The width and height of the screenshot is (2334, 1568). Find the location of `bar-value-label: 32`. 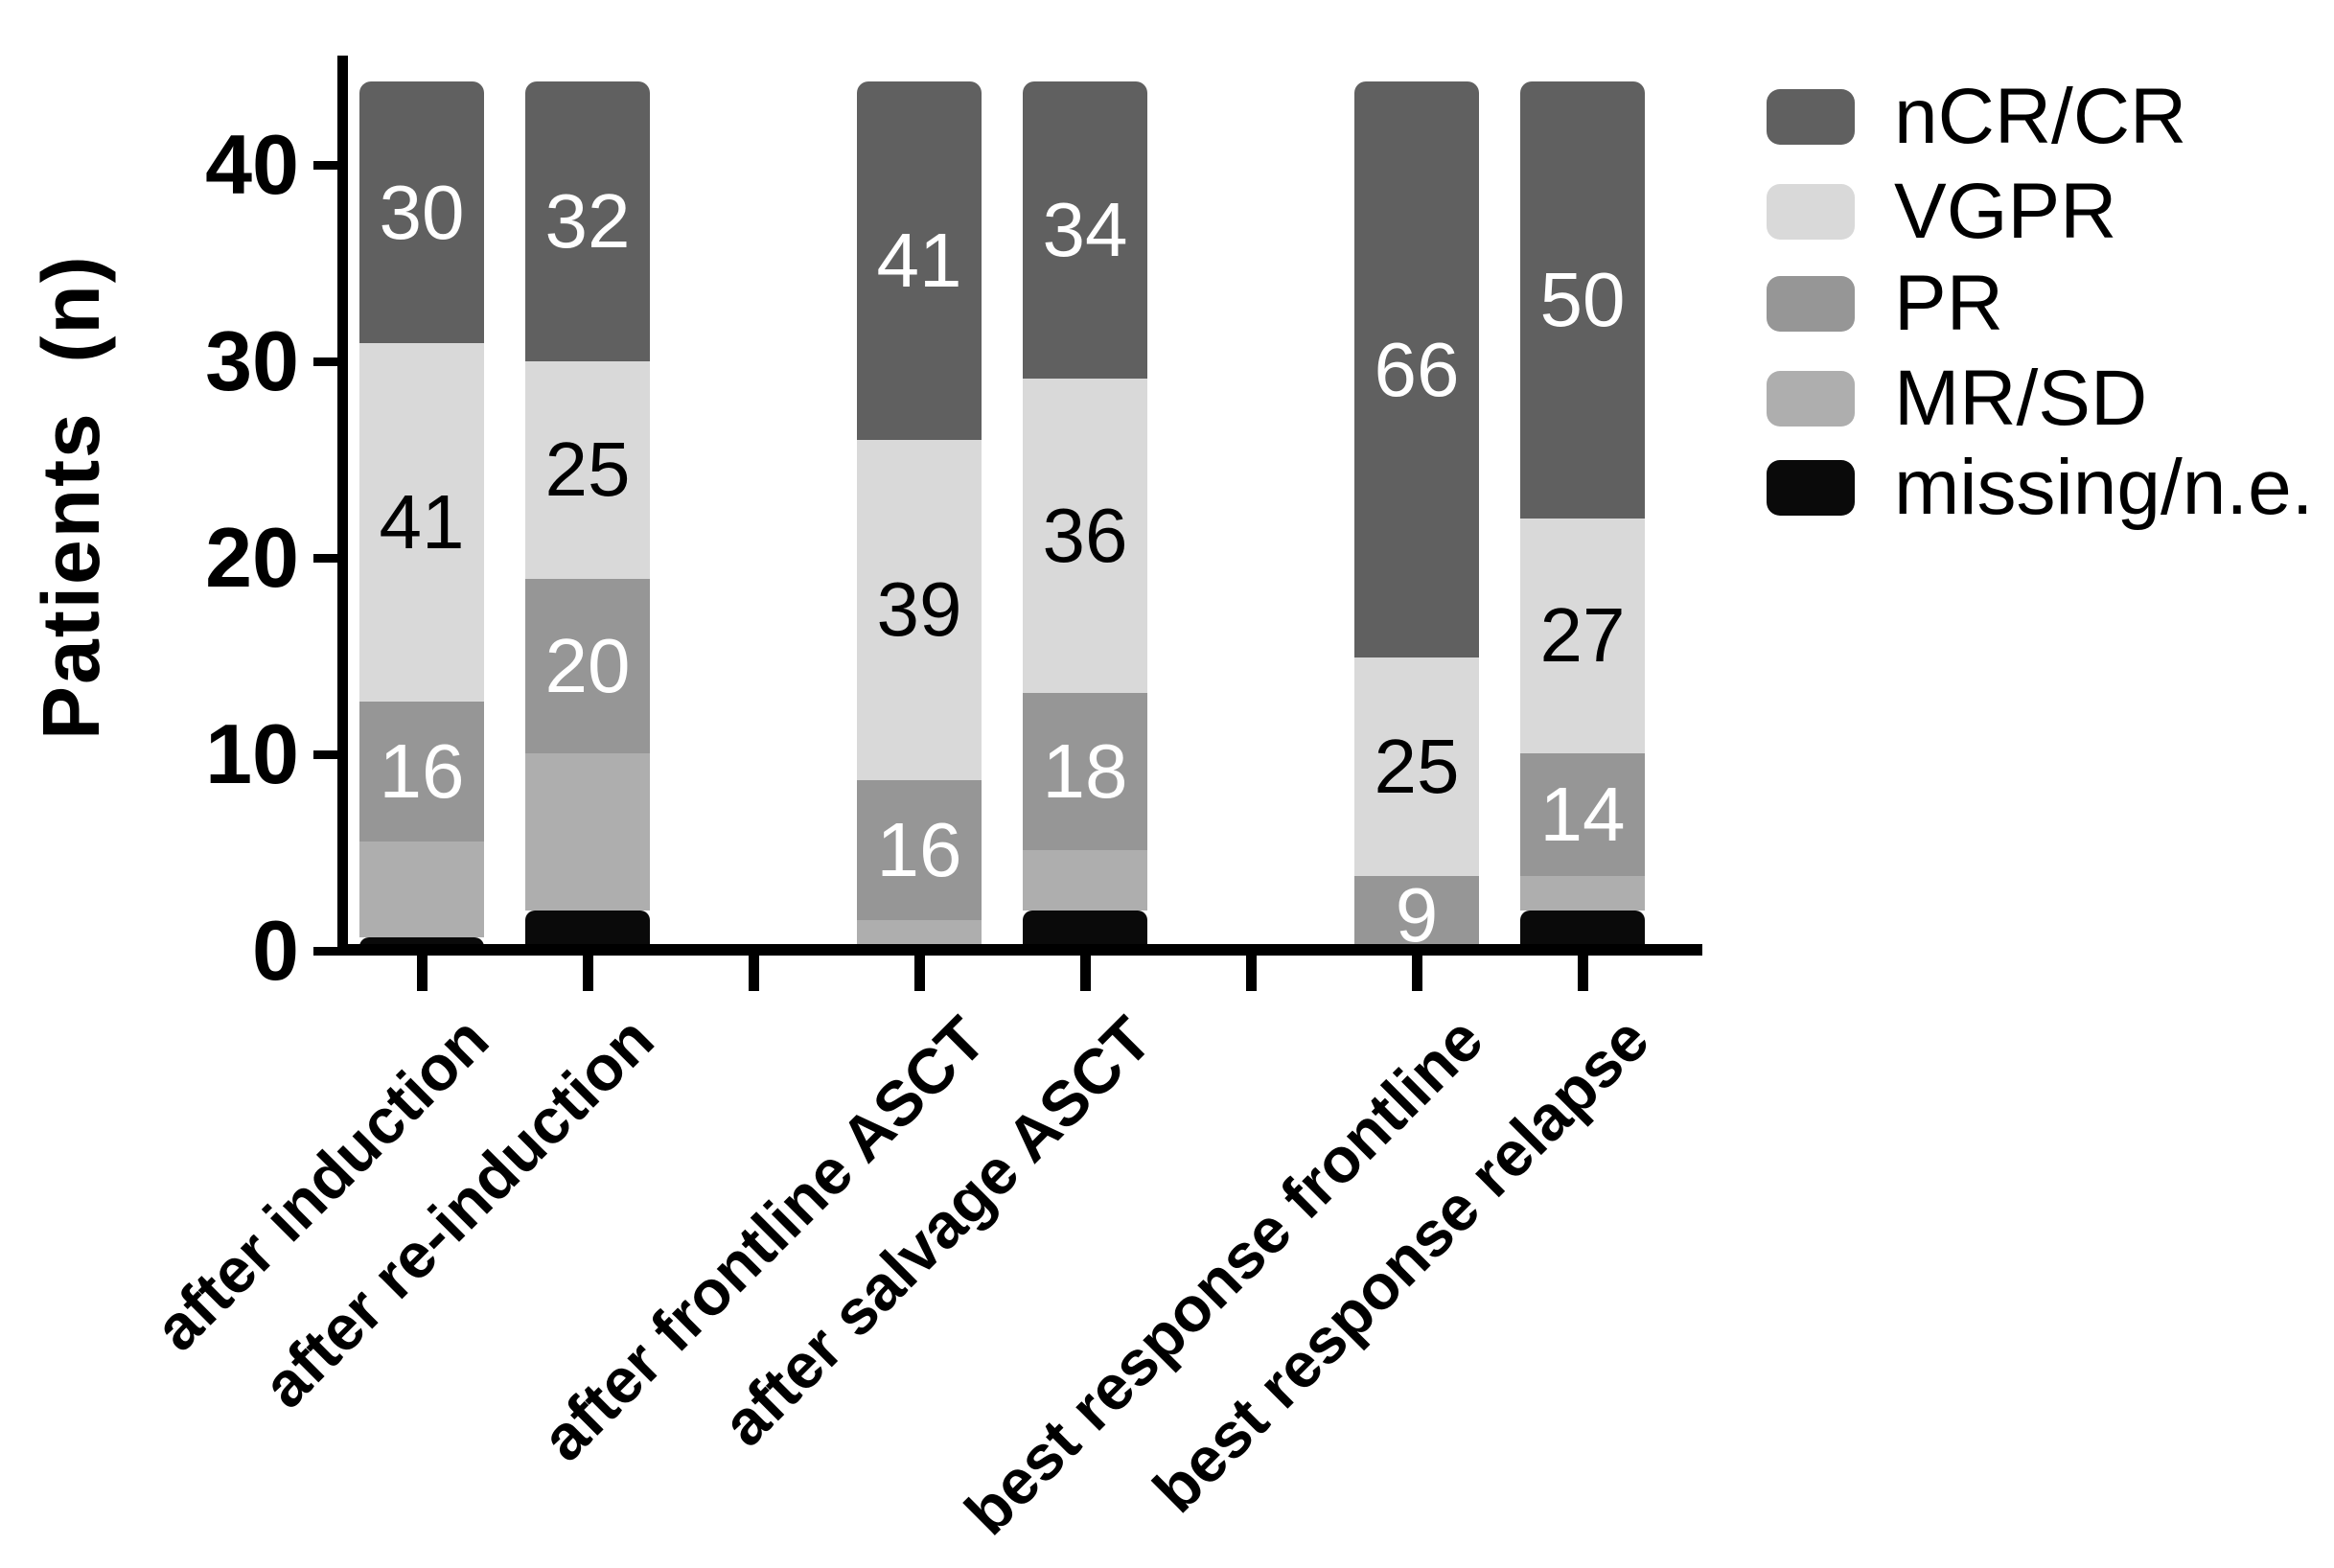

bar-value-label: 32 is located at coordinates (587, 220).